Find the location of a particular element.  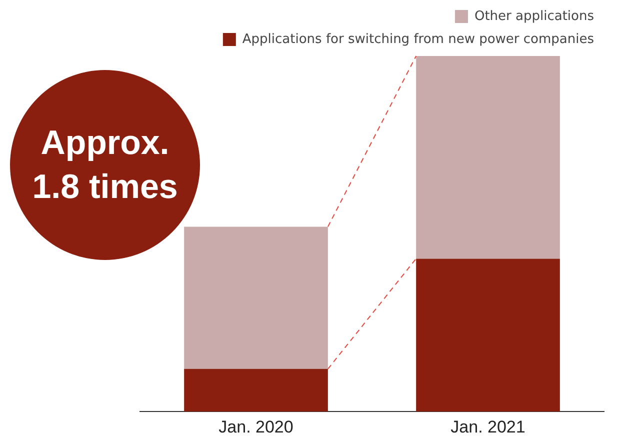

x-tick-label: Jan. 2020 is located at coordinates (256, 426).